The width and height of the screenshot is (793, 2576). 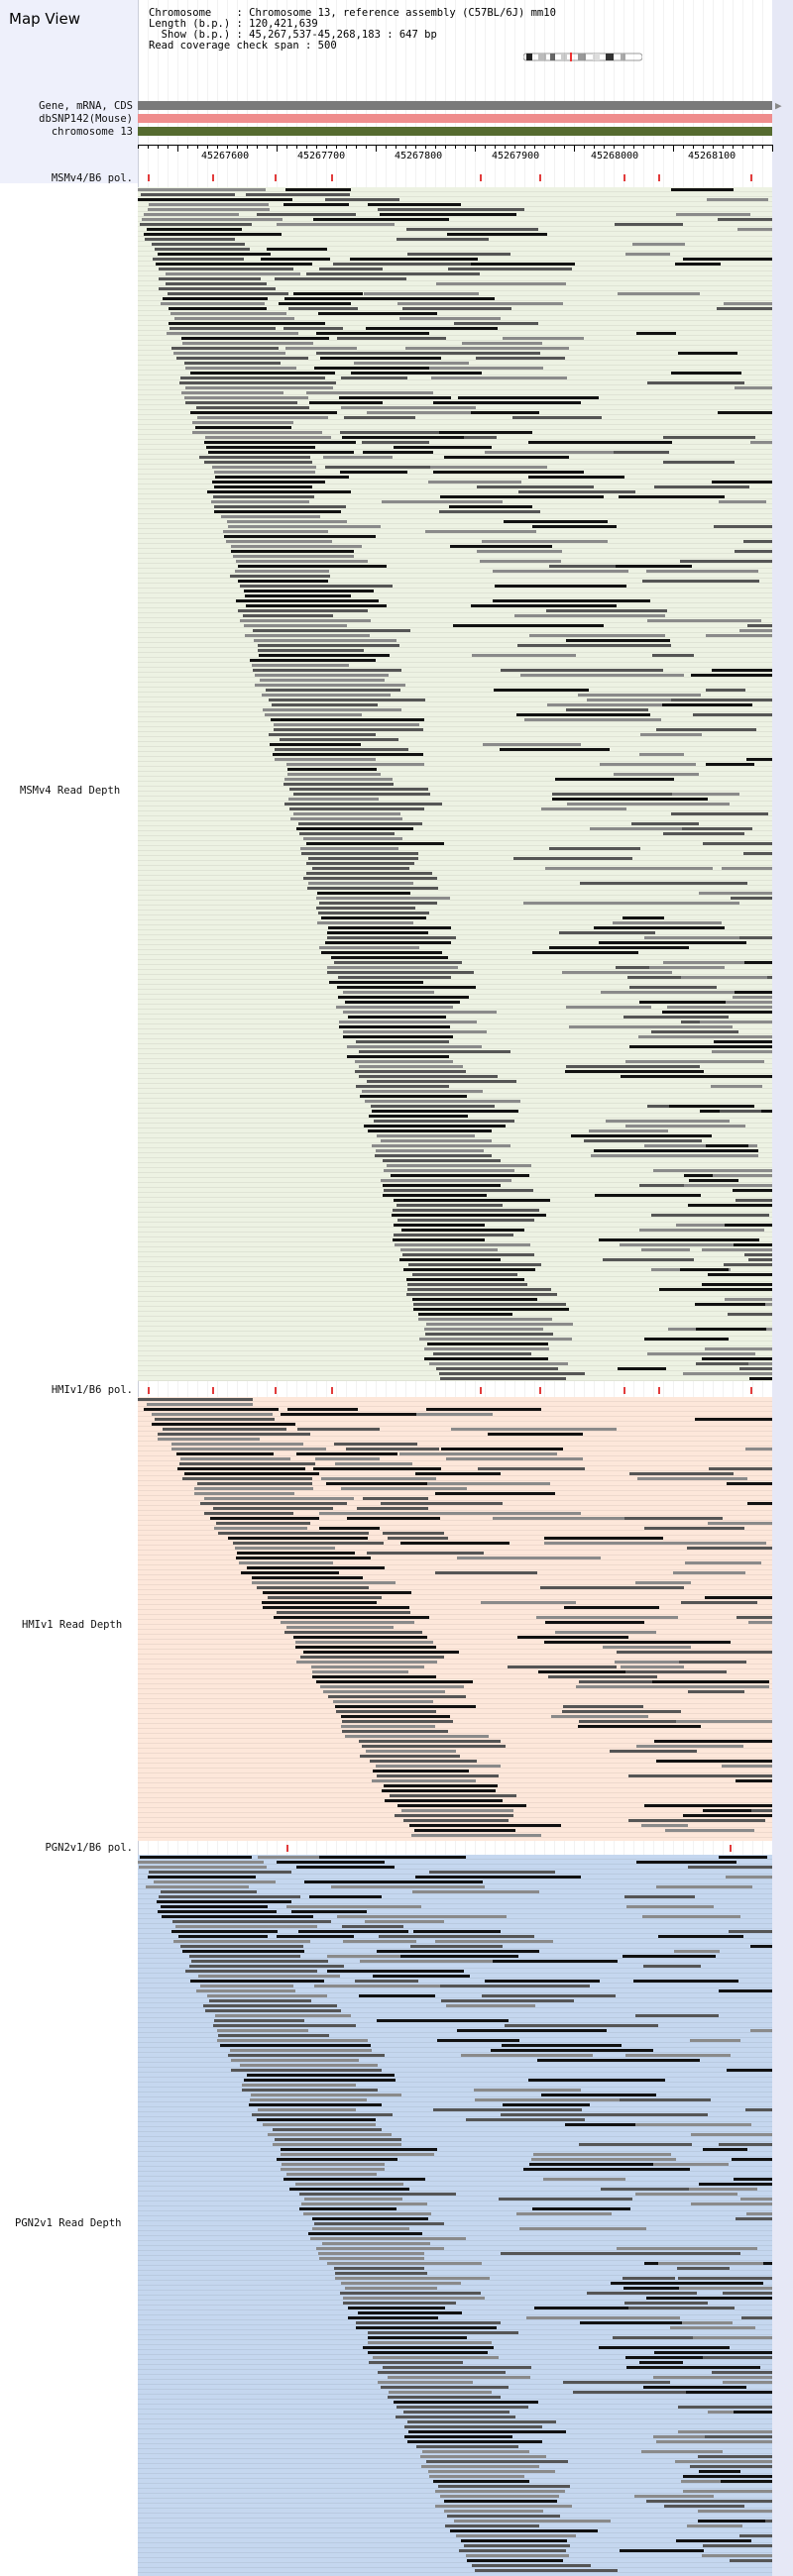 What do you see at coordinates (455, 132) in the screenshot?
I see `chromosome-track-bar` at bounding box center [455, 132].